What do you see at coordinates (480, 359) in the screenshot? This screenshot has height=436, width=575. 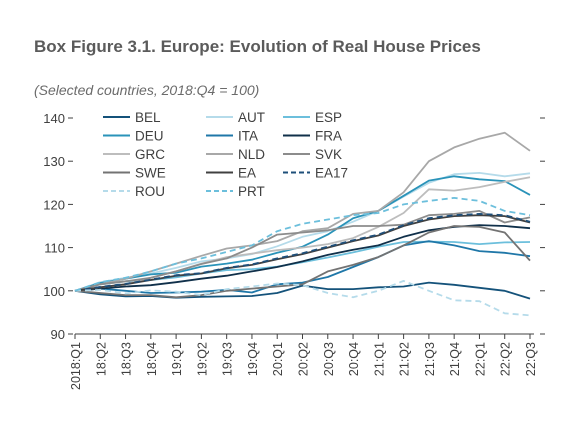 I see `x-tick-label: 22:Q1` at bounding box center [480, 359].